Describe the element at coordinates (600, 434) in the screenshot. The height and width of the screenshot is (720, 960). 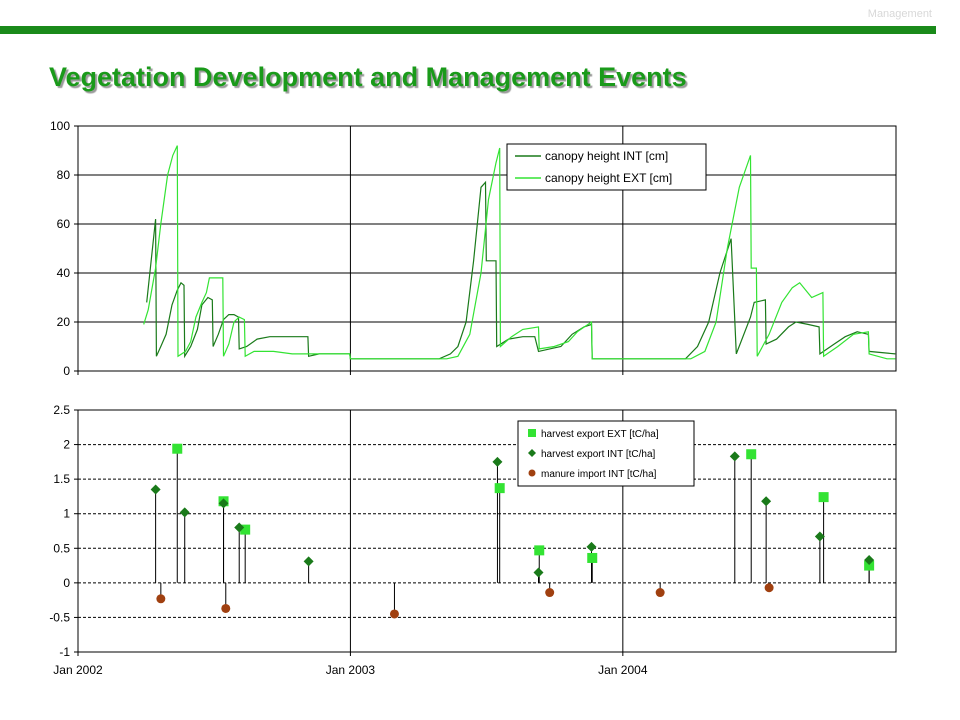
I see `legend-label: harvest export EXT [tC/ha]` at that location.